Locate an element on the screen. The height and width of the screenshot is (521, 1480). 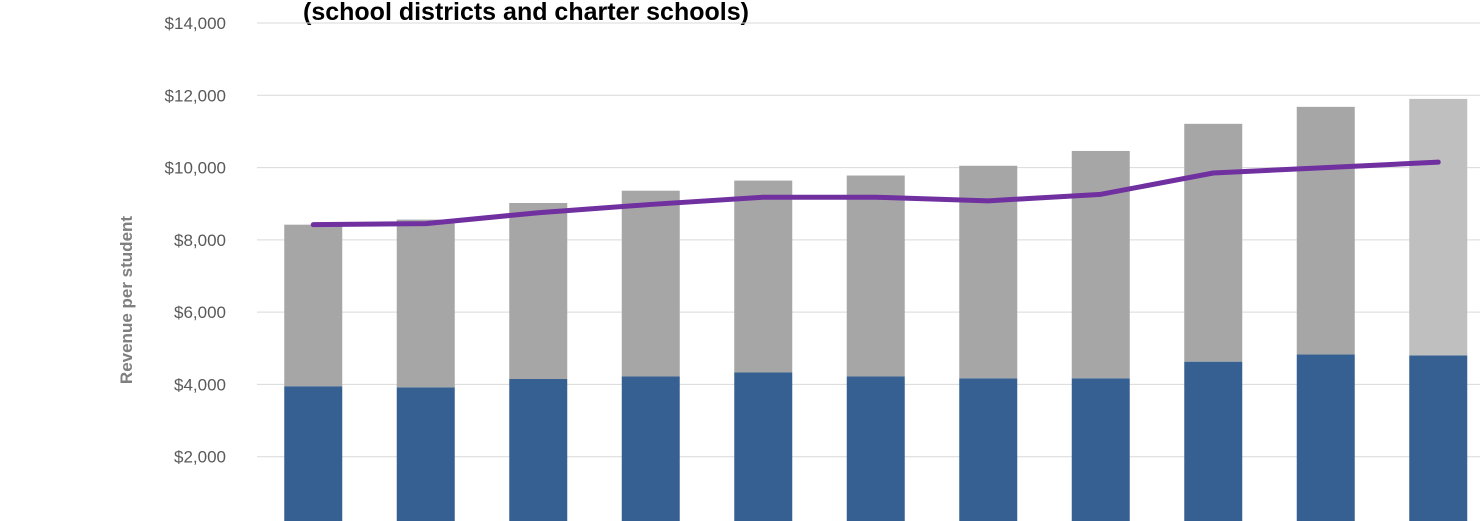
y-tick-label: $6,000 is located at coordinates (200, 312).